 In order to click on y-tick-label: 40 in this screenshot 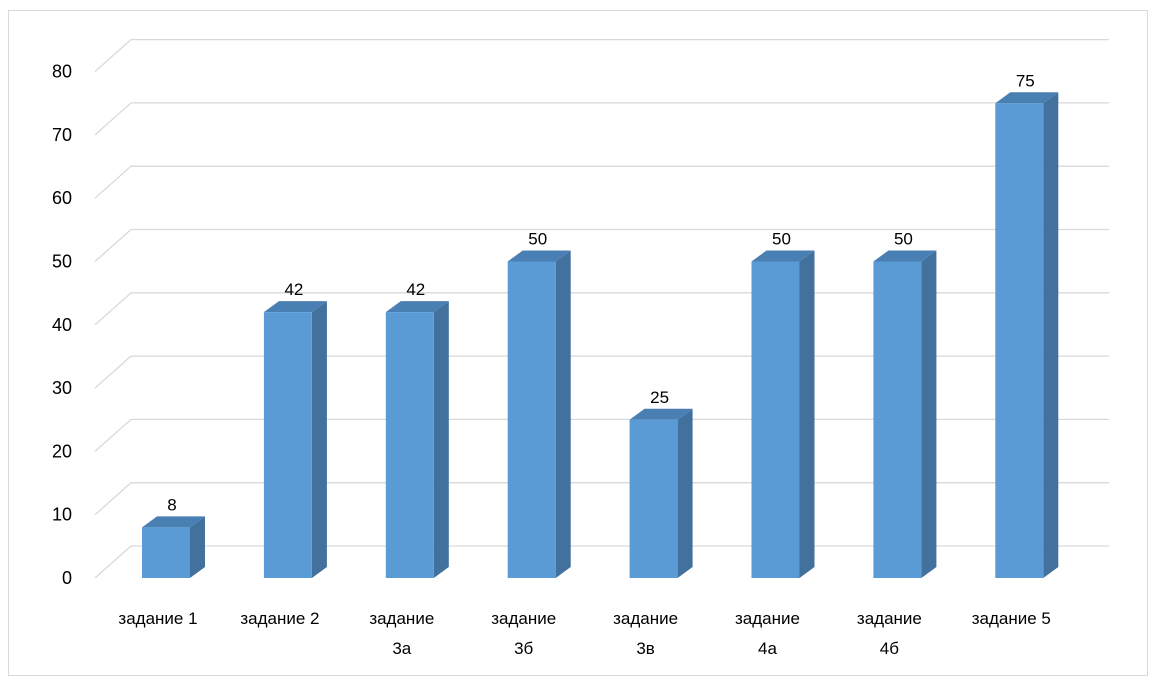, I will do `click(62, 325)`.